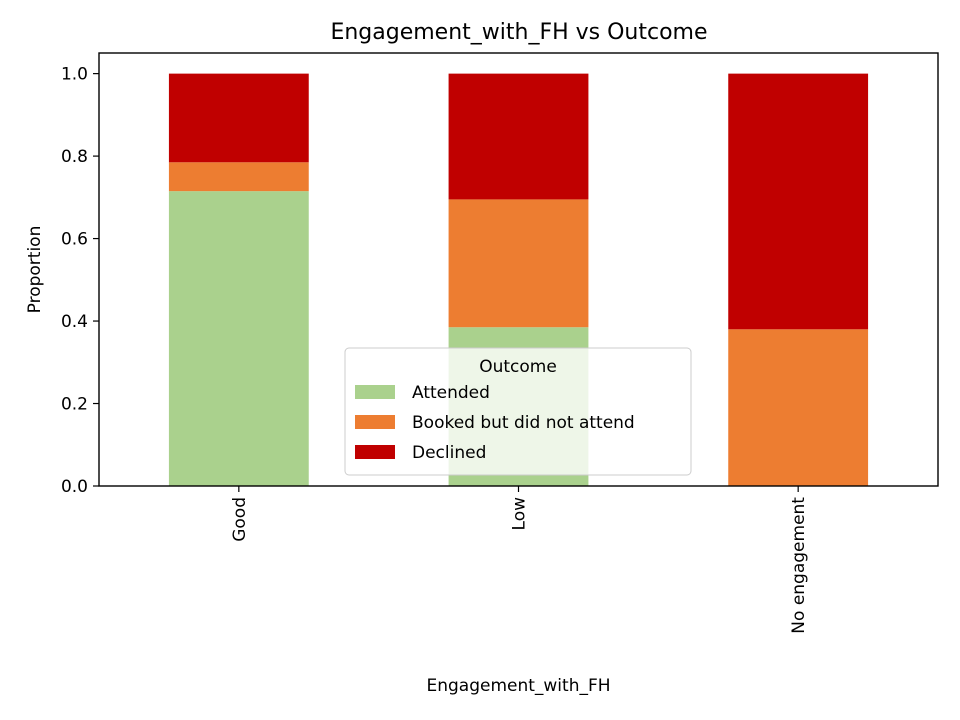 The image size is (960, 720). Describe the element at coordinates (518, 32) in the screenshot. I see `chart-title: Engagement_with_FH vs Outcome` at that location.